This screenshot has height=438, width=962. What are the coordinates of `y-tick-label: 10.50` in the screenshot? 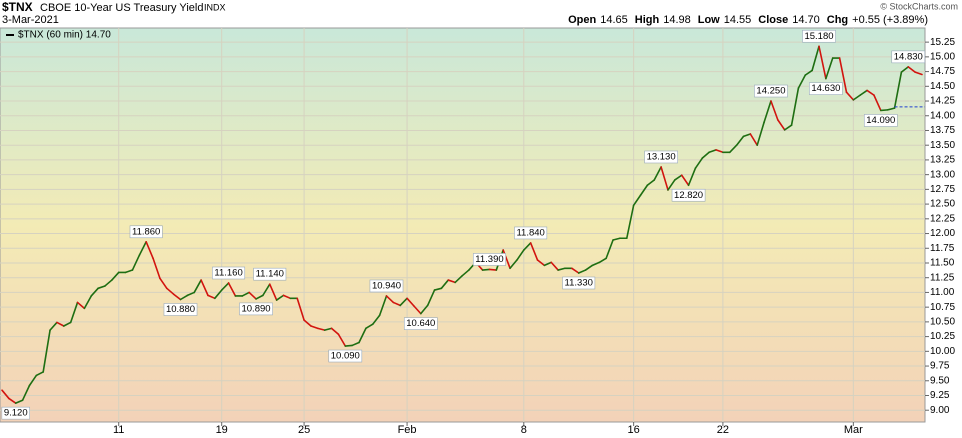 It's located at (942, 322).